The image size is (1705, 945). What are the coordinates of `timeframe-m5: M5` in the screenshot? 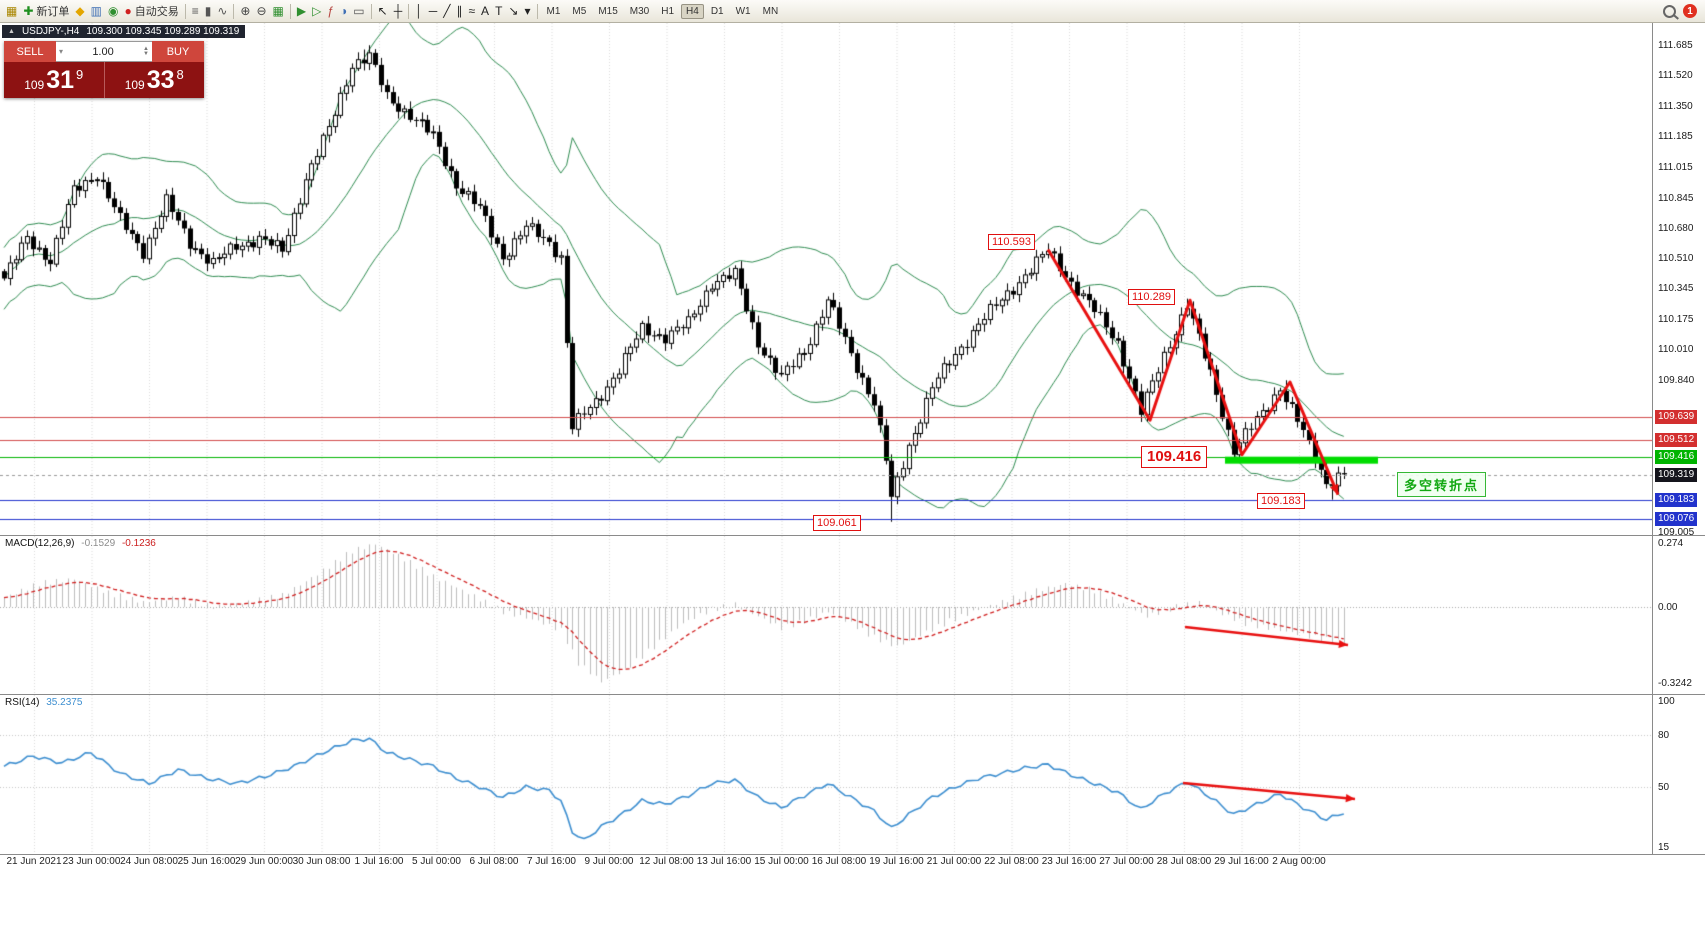 It's located at (579, 11).